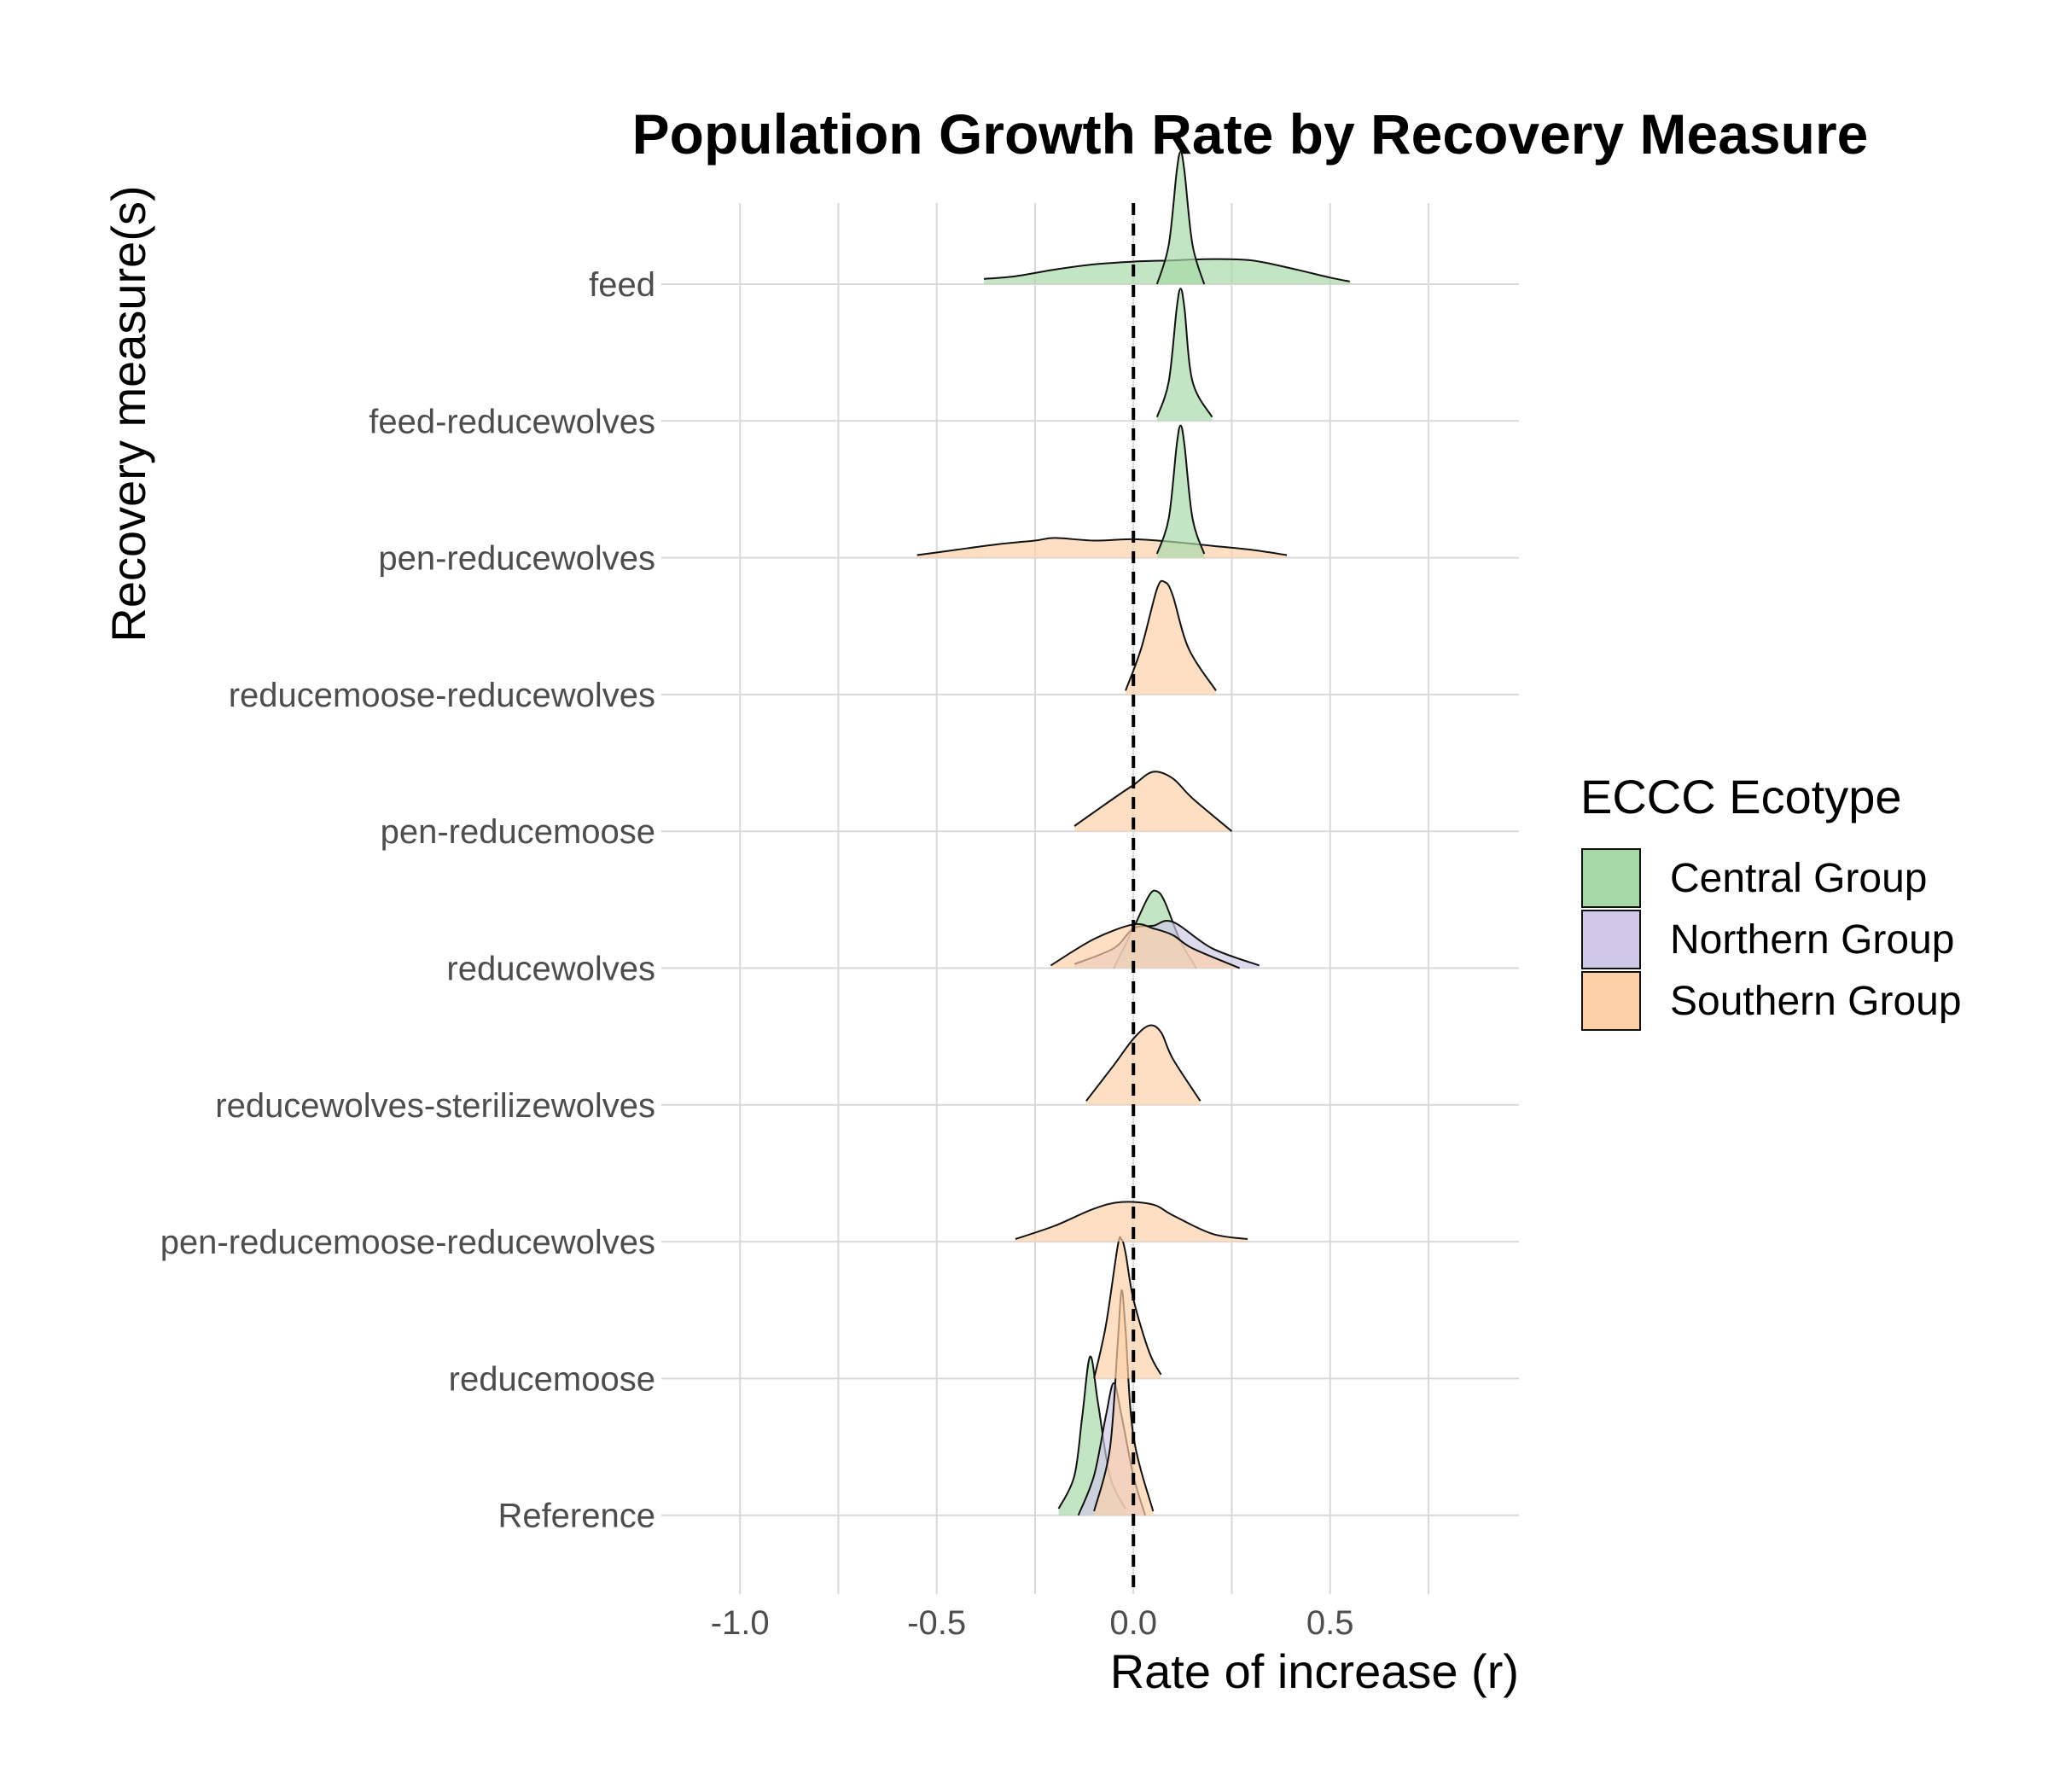  I want to click on ridge-pen-reducemoose-southern-group, so click(1153, 801).